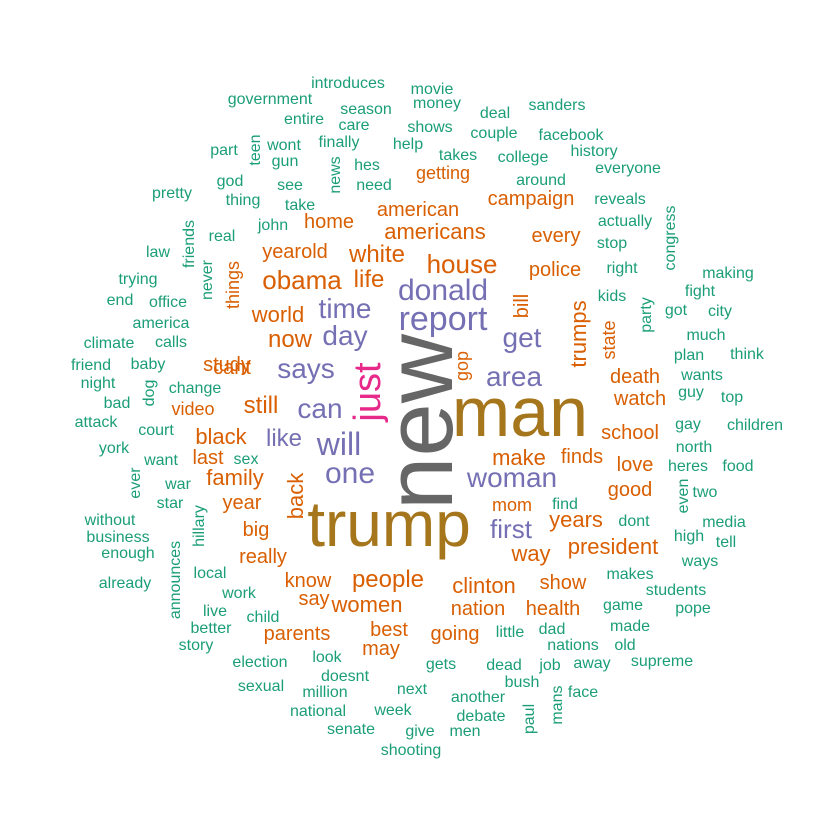  What do you see at coordinates (284, 438) in the screenshot?
I see `word-like: like` at bounding box center [284, 438].